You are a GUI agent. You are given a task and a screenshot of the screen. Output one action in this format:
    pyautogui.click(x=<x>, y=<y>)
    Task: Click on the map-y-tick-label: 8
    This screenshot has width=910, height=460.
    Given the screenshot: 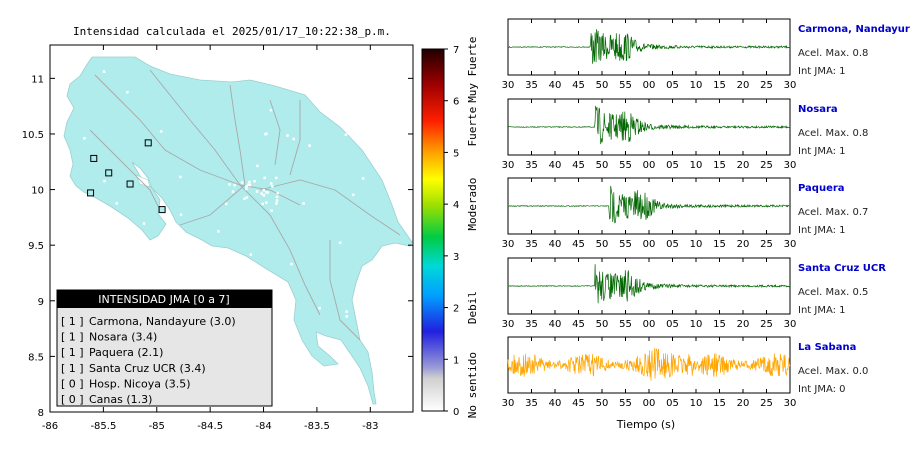 What is the action you would take?
    pyautogui.click(x=41, y=413)
    